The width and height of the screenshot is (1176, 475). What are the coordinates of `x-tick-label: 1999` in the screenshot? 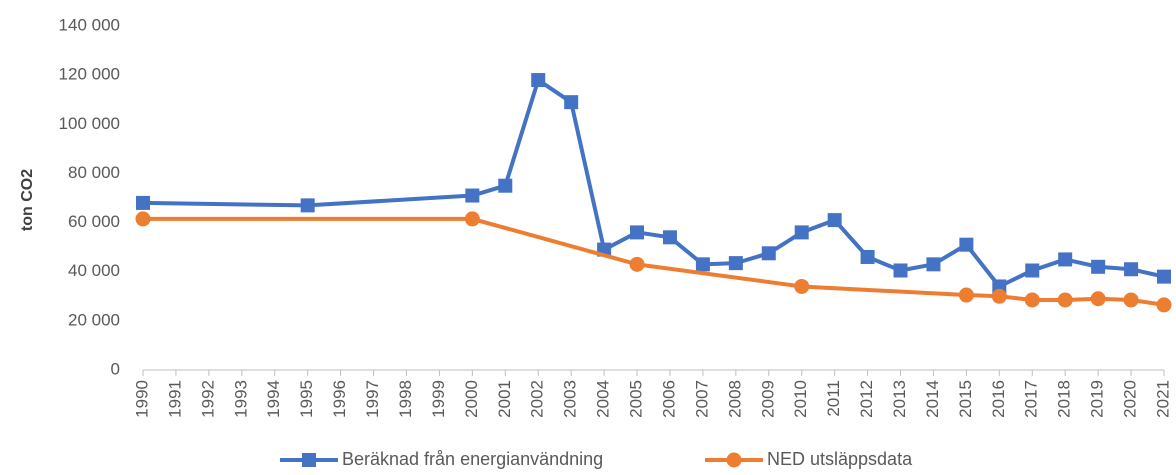 It's located at (438, 399).